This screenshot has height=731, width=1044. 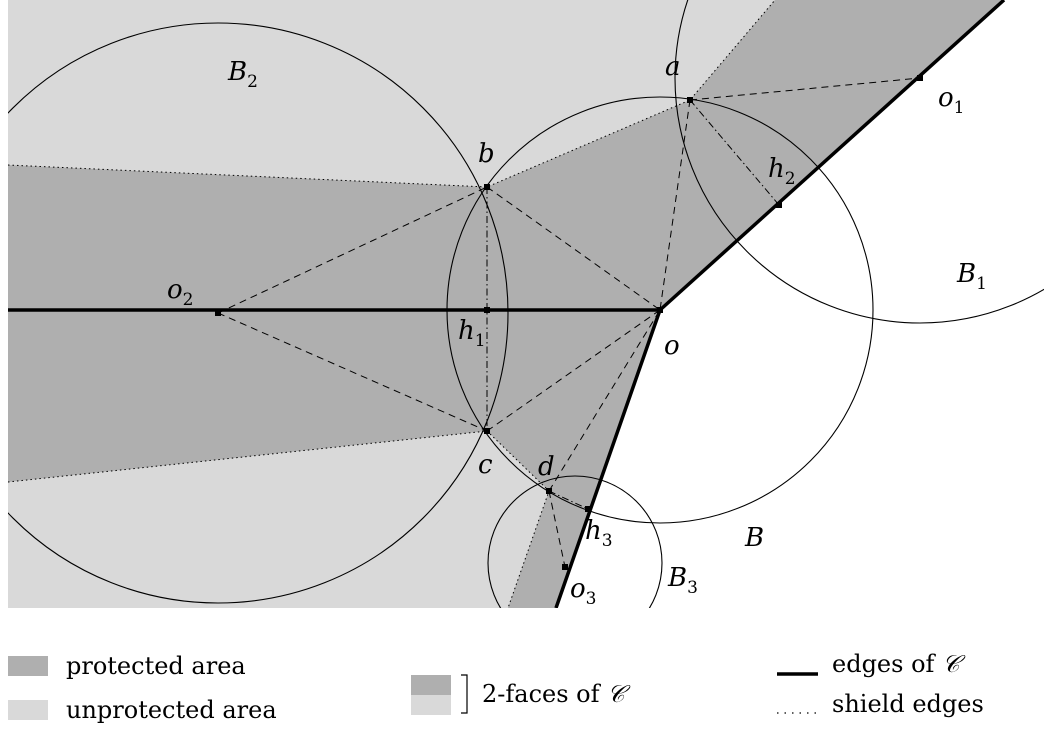 What do you see at coordinates (660, 310) in the screenshot?
I see `point-o` at bounding box center [660, 310].